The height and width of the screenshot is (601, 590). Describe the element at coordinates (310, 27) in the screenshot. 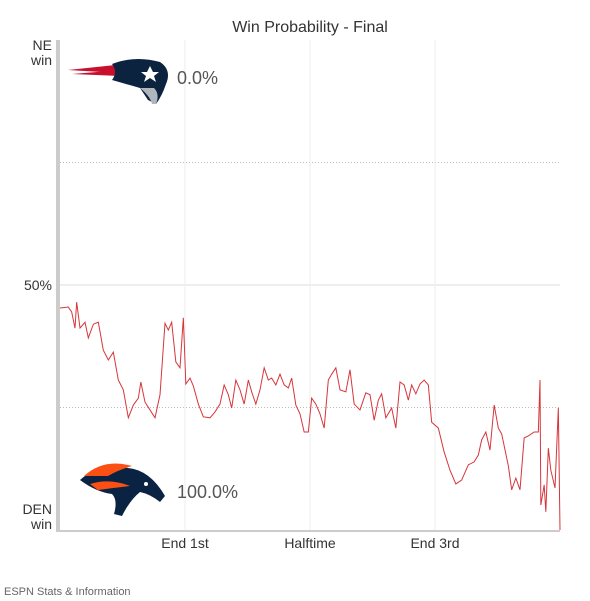

I see `chart-title: Win Probability - Final` at that location.